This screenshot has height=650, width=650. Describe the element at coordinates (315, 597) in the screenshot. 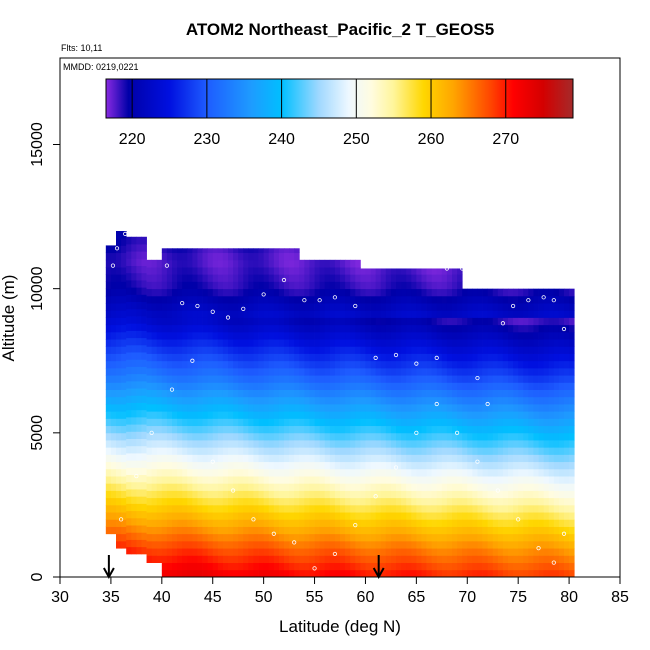

I see `x-tick-label: 55` at that location.